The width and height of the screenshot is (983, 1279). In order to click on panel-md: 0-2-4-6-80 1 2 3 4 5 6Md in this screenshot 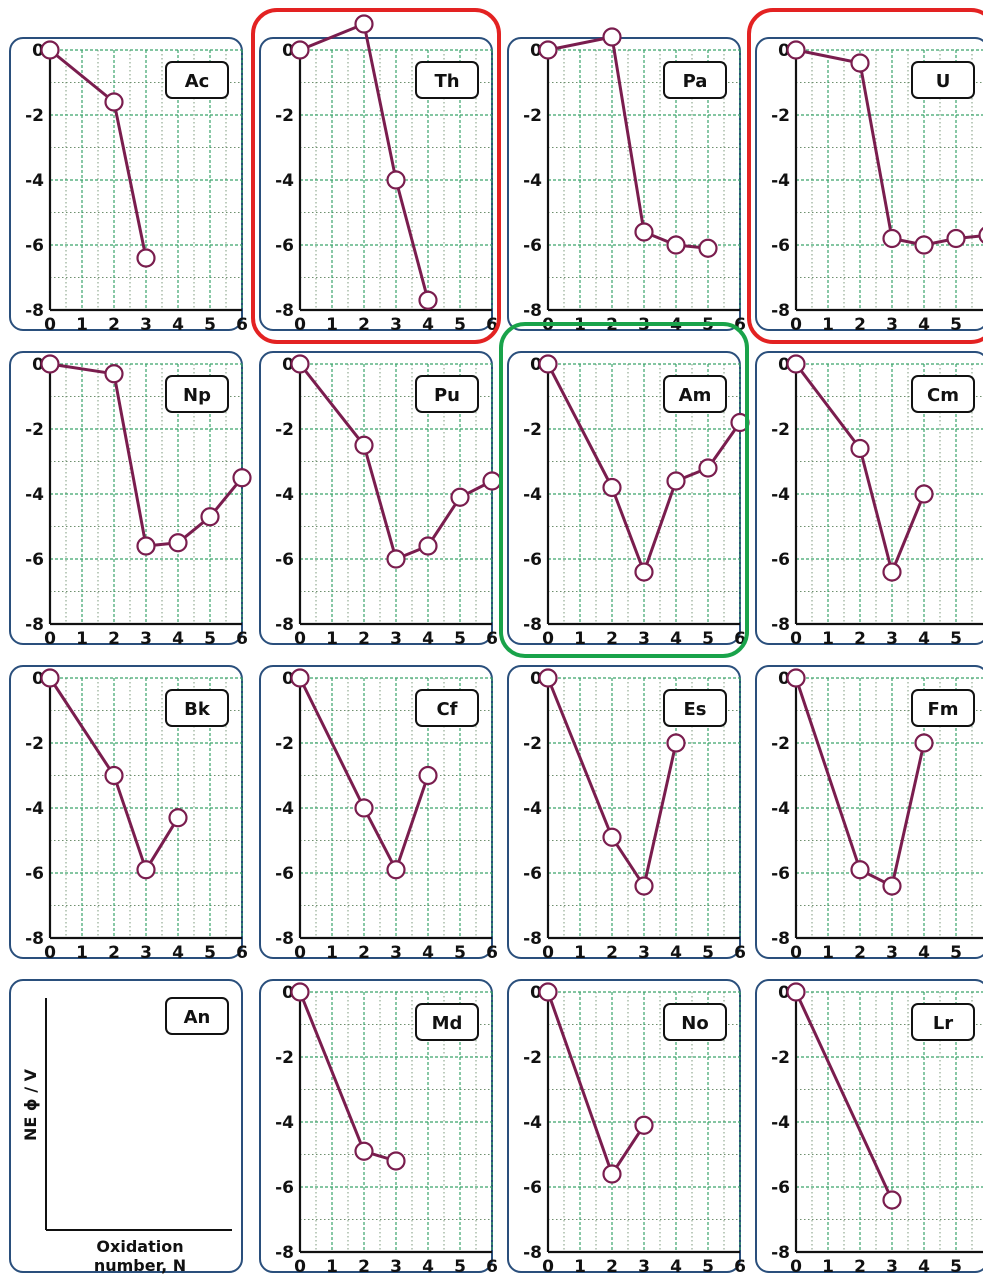, I will do `click(378, 1128)`.